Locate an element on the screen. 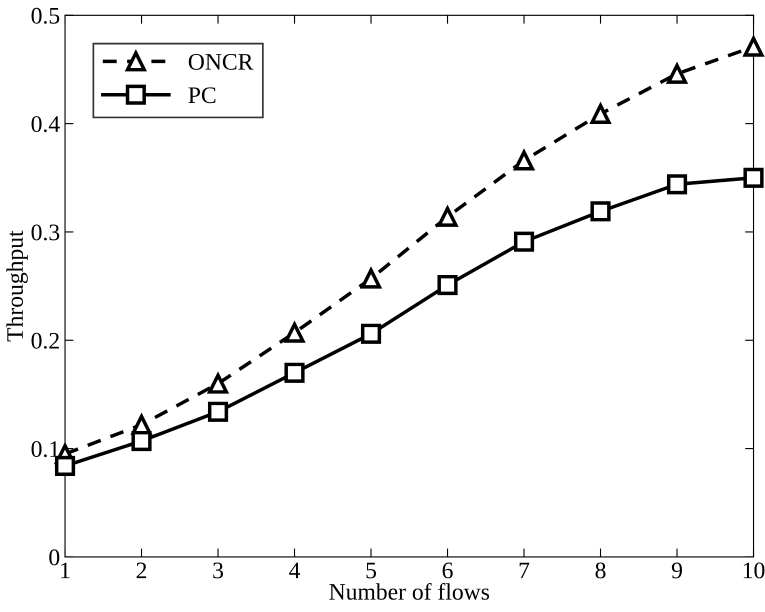 This screenshot has height=612, width=765. y-axis-title: Throughput is located at coordinates (17, 286).